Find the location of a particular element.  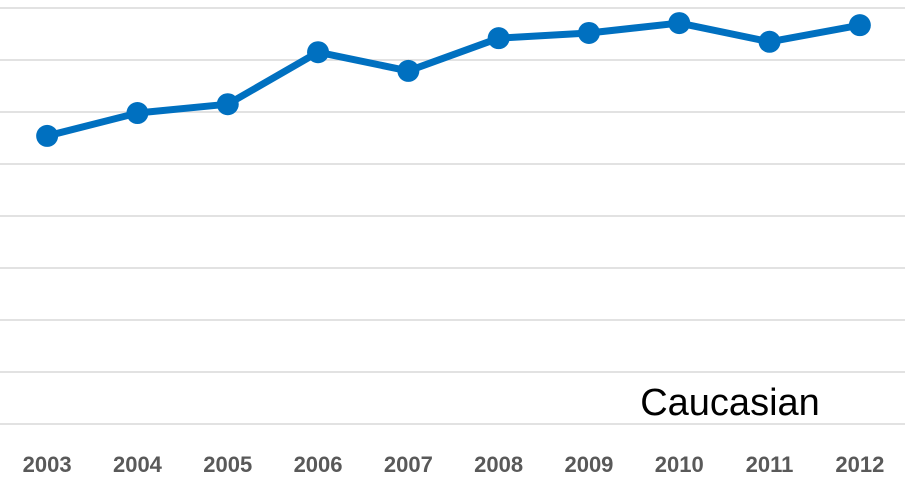

x-tick-label: 2010 is located at coordinates (679, 464).